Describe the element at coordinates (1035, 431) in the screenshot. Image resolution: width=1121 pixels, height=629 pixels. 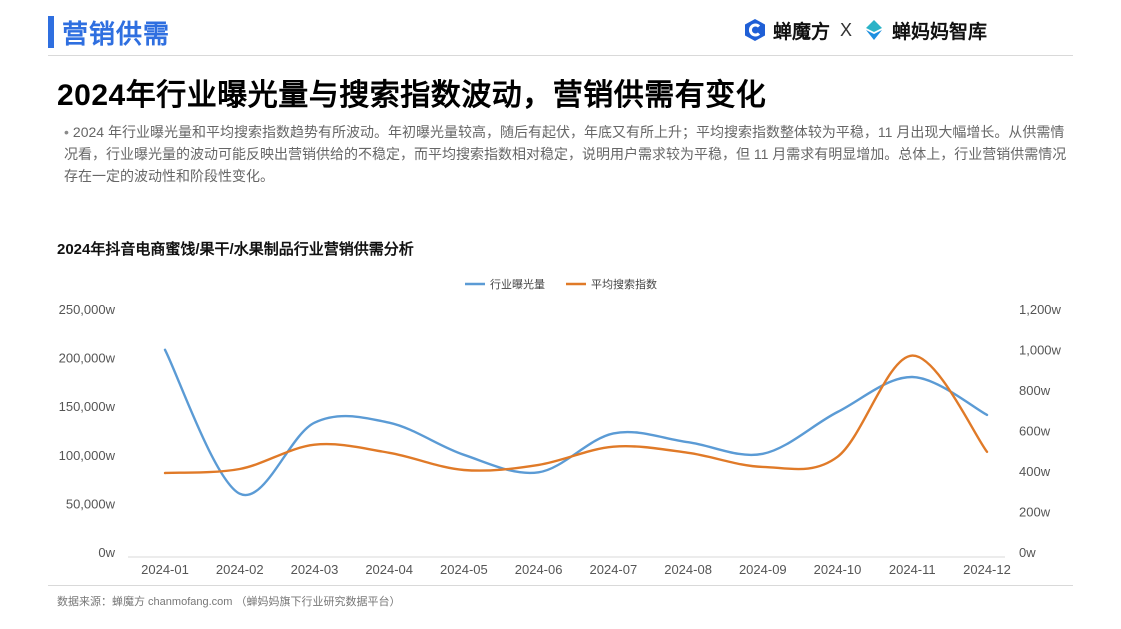
I see `y-right-tick-label: 600w` at that location.